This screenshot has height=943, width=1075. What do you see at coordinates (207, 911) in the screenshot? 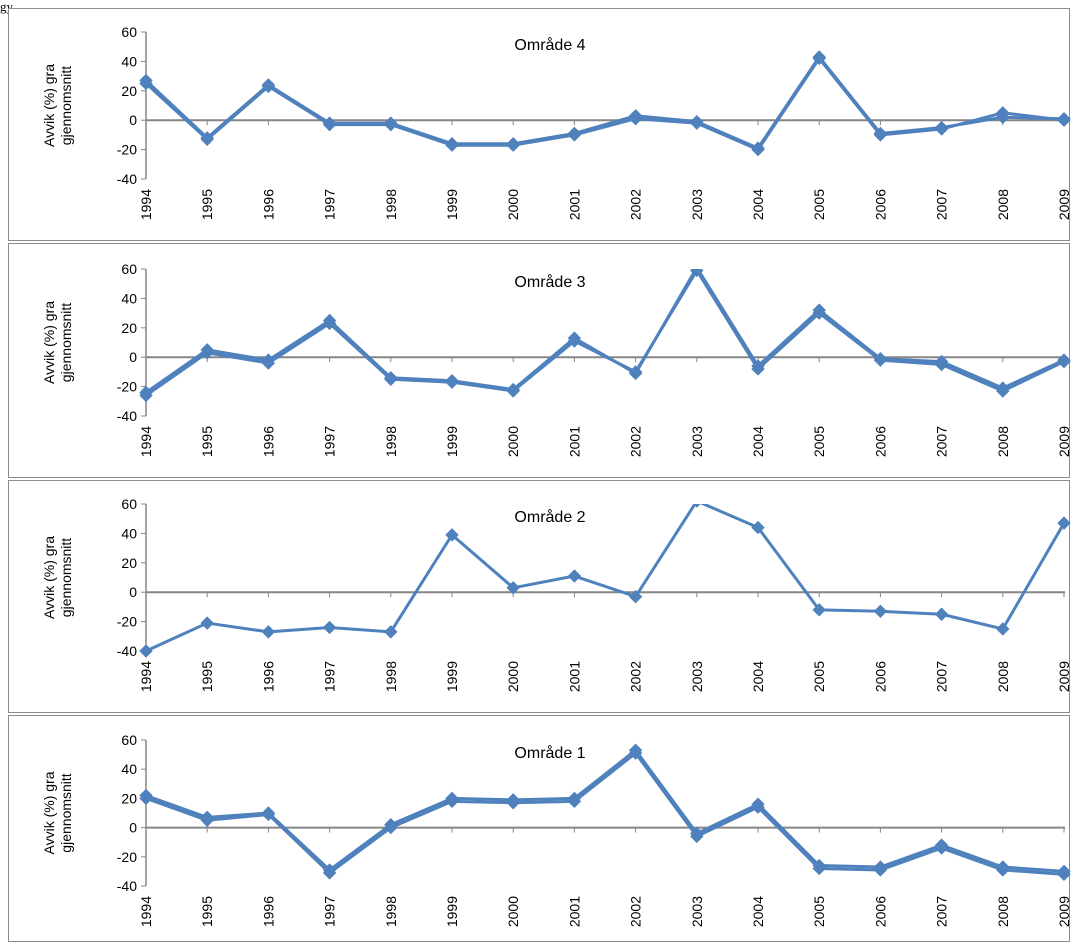
I see `x-tick-label: 1995` at bounding box center [207, 911].